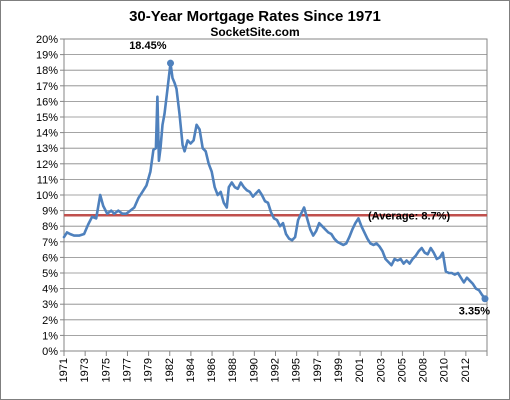 The height and width of the screenshot is (400, 510). What do you see at coordinates (276, 370) in the screenshot?
I see `x-tick-label: 1992` at bounding box center [276, 370].